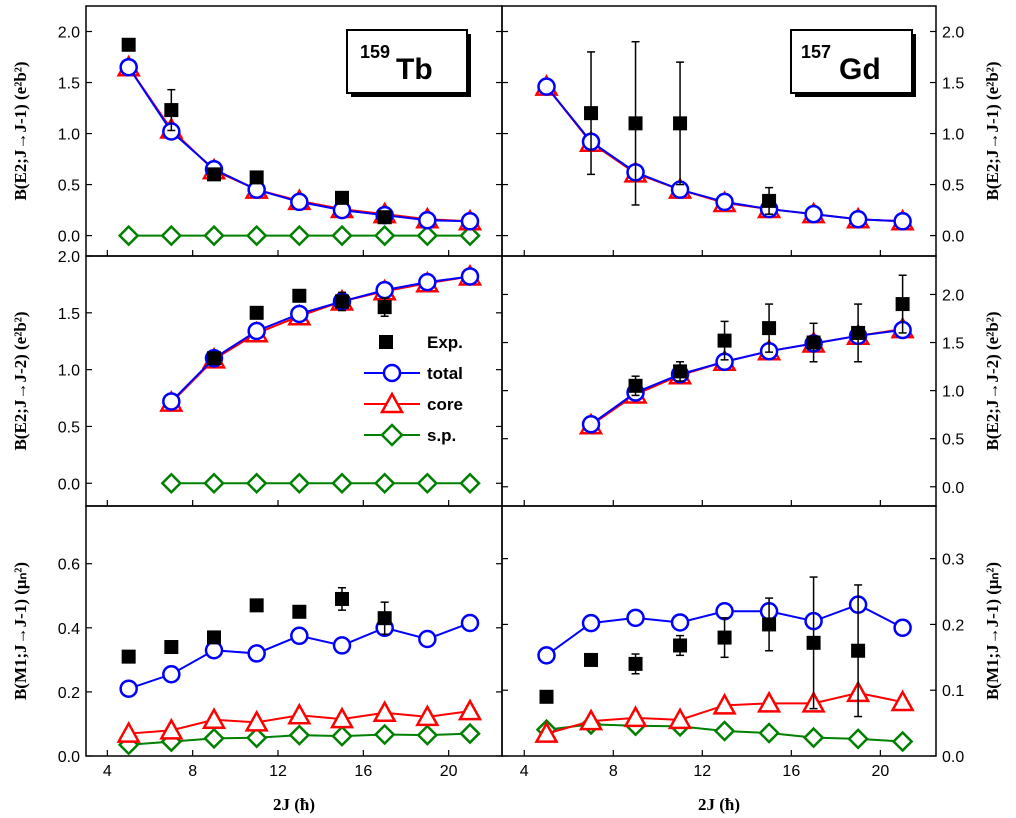 The height and width of the screenshot is (818, 1016). What do you see at coordinates (445, 373) in the screenshot?
I see `legend-total-label: total` at bounding box center [445, 373].